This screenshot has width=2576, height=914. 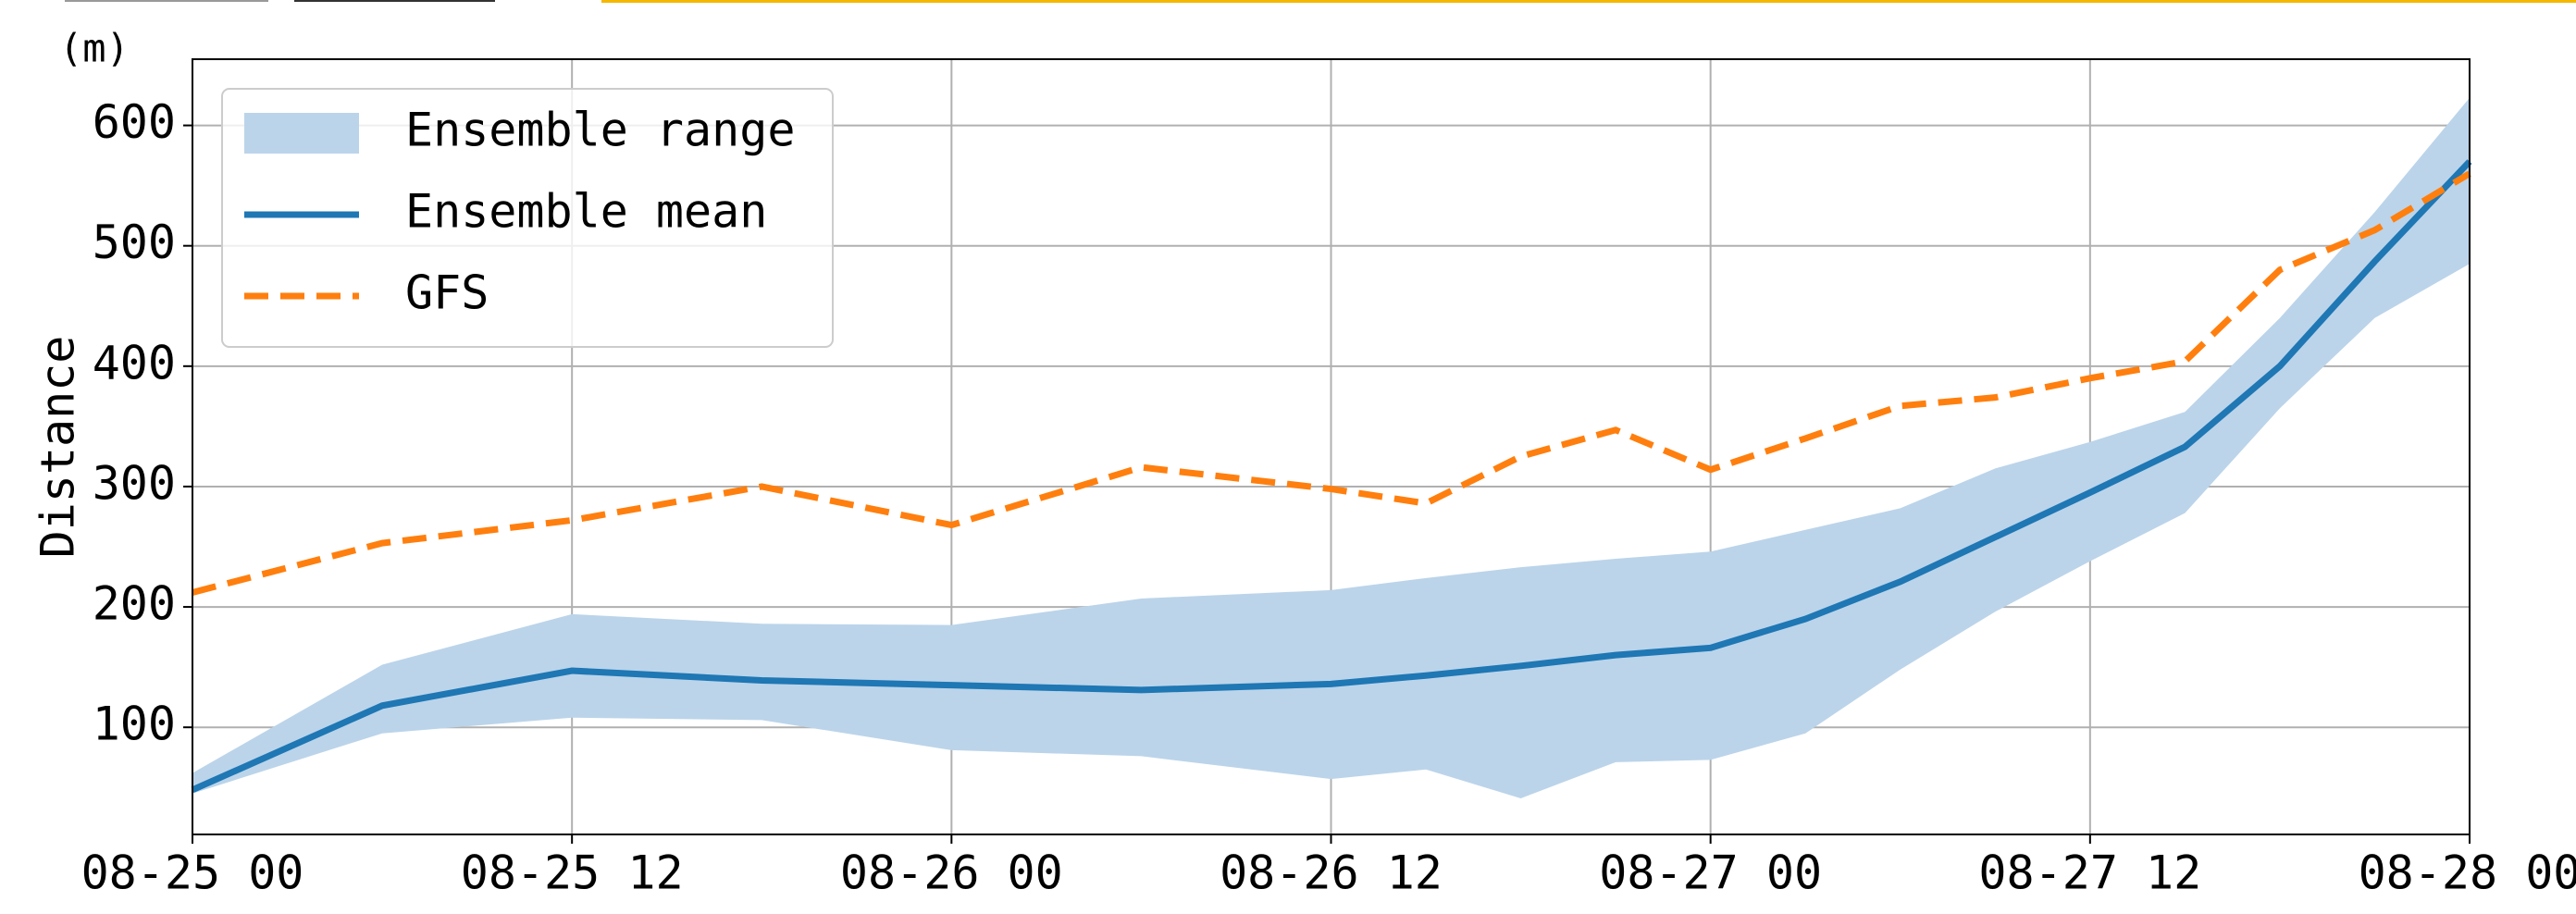 What do you see at coordinates (192, 873) in the screenshot?
I see `x-tick-label: 08-25 00` at bounding box center [192, 873].